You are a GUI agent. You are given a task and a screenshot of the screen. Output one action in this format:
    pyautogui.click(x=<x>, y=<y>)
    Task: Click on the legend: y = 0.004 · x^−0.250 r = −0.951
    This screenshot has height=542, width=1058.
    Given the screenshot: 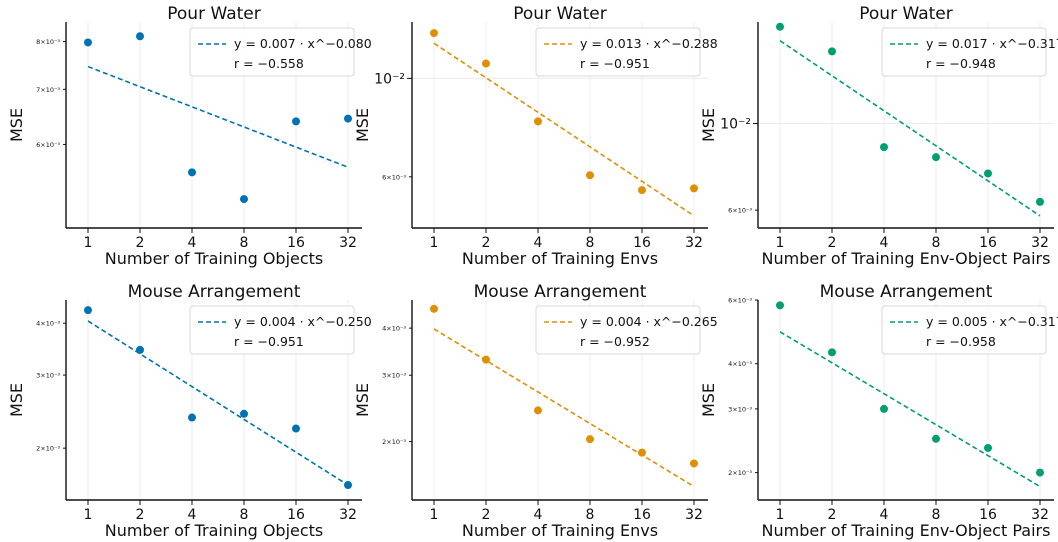 What is the action you would take?
    pyautogui.click(x=280, y=330)
    